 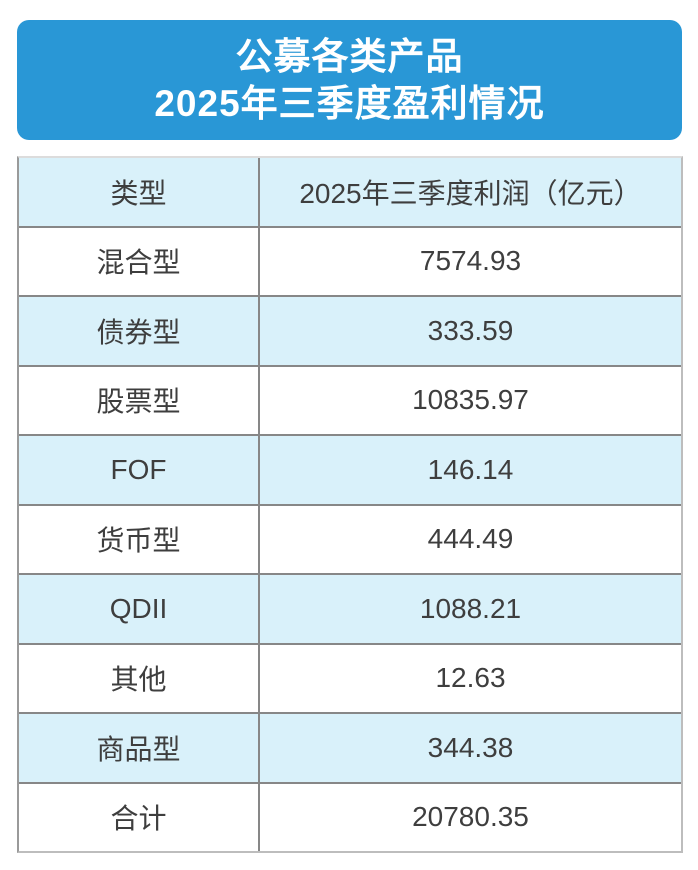 I want to click on table-row: 股票型 10835.97, so click(x=350, y=399).